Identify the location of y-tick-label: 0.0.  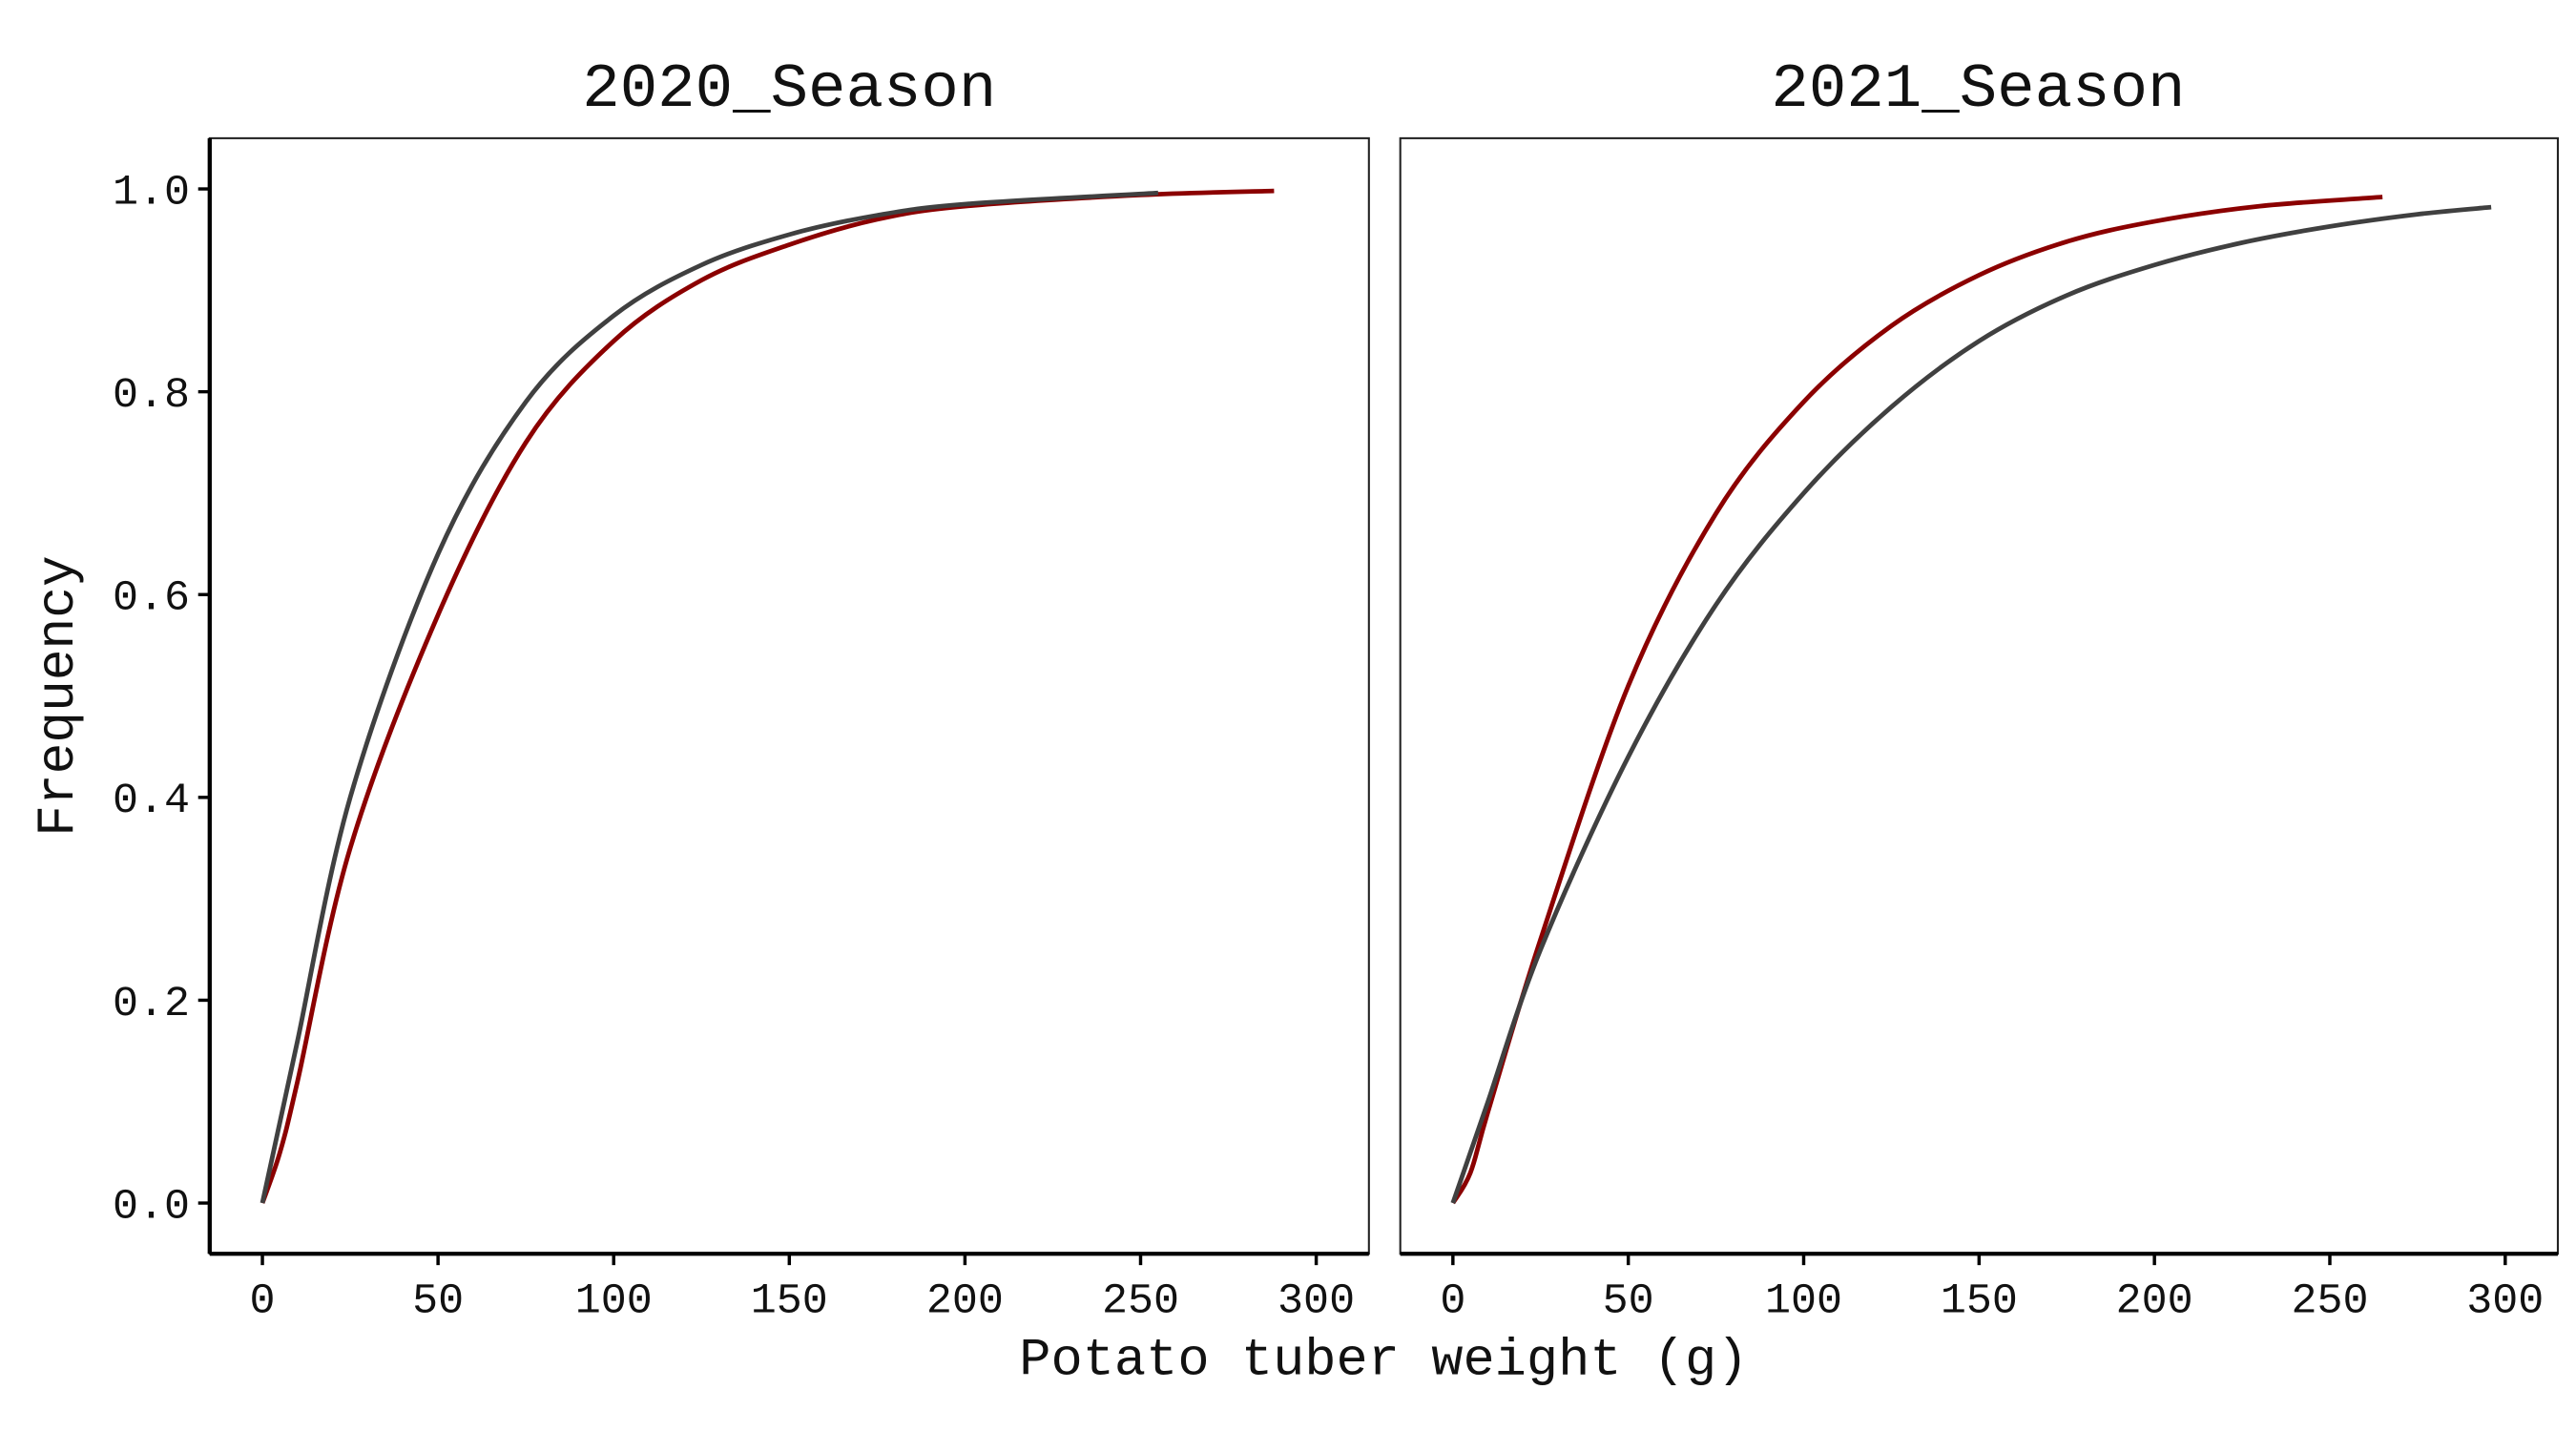
(151, 1208).